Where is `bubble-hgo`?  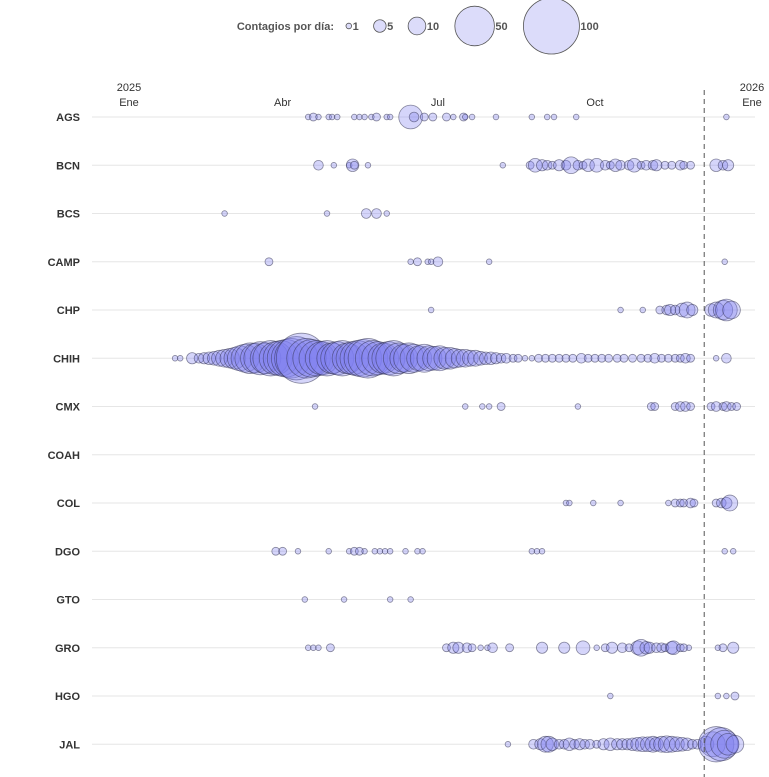
bubble-hgo is located at coordinates (726, 696).